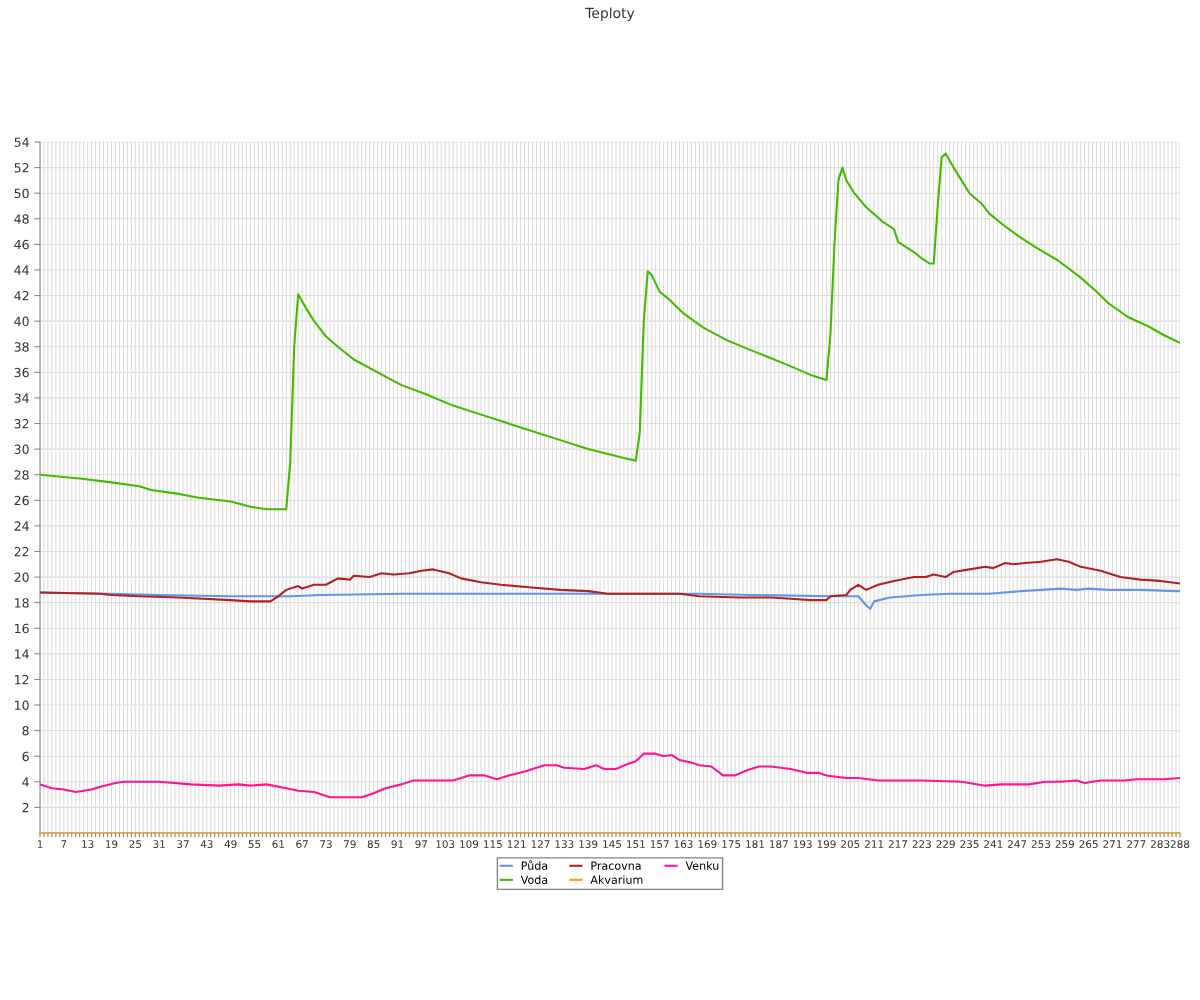 The width and height of the screenshot is (1200, 1000). I want to click on x-tick-label: 43, so click(206, 844).